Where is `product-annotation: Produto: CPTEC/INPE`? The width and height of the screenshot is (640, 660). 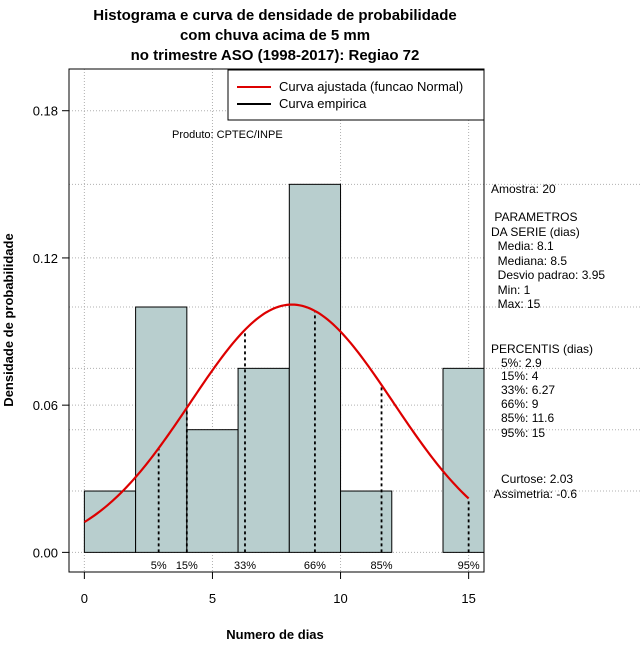 product-annotation: Produto: CPTEC/INPE is located at coordinates (227, 135).